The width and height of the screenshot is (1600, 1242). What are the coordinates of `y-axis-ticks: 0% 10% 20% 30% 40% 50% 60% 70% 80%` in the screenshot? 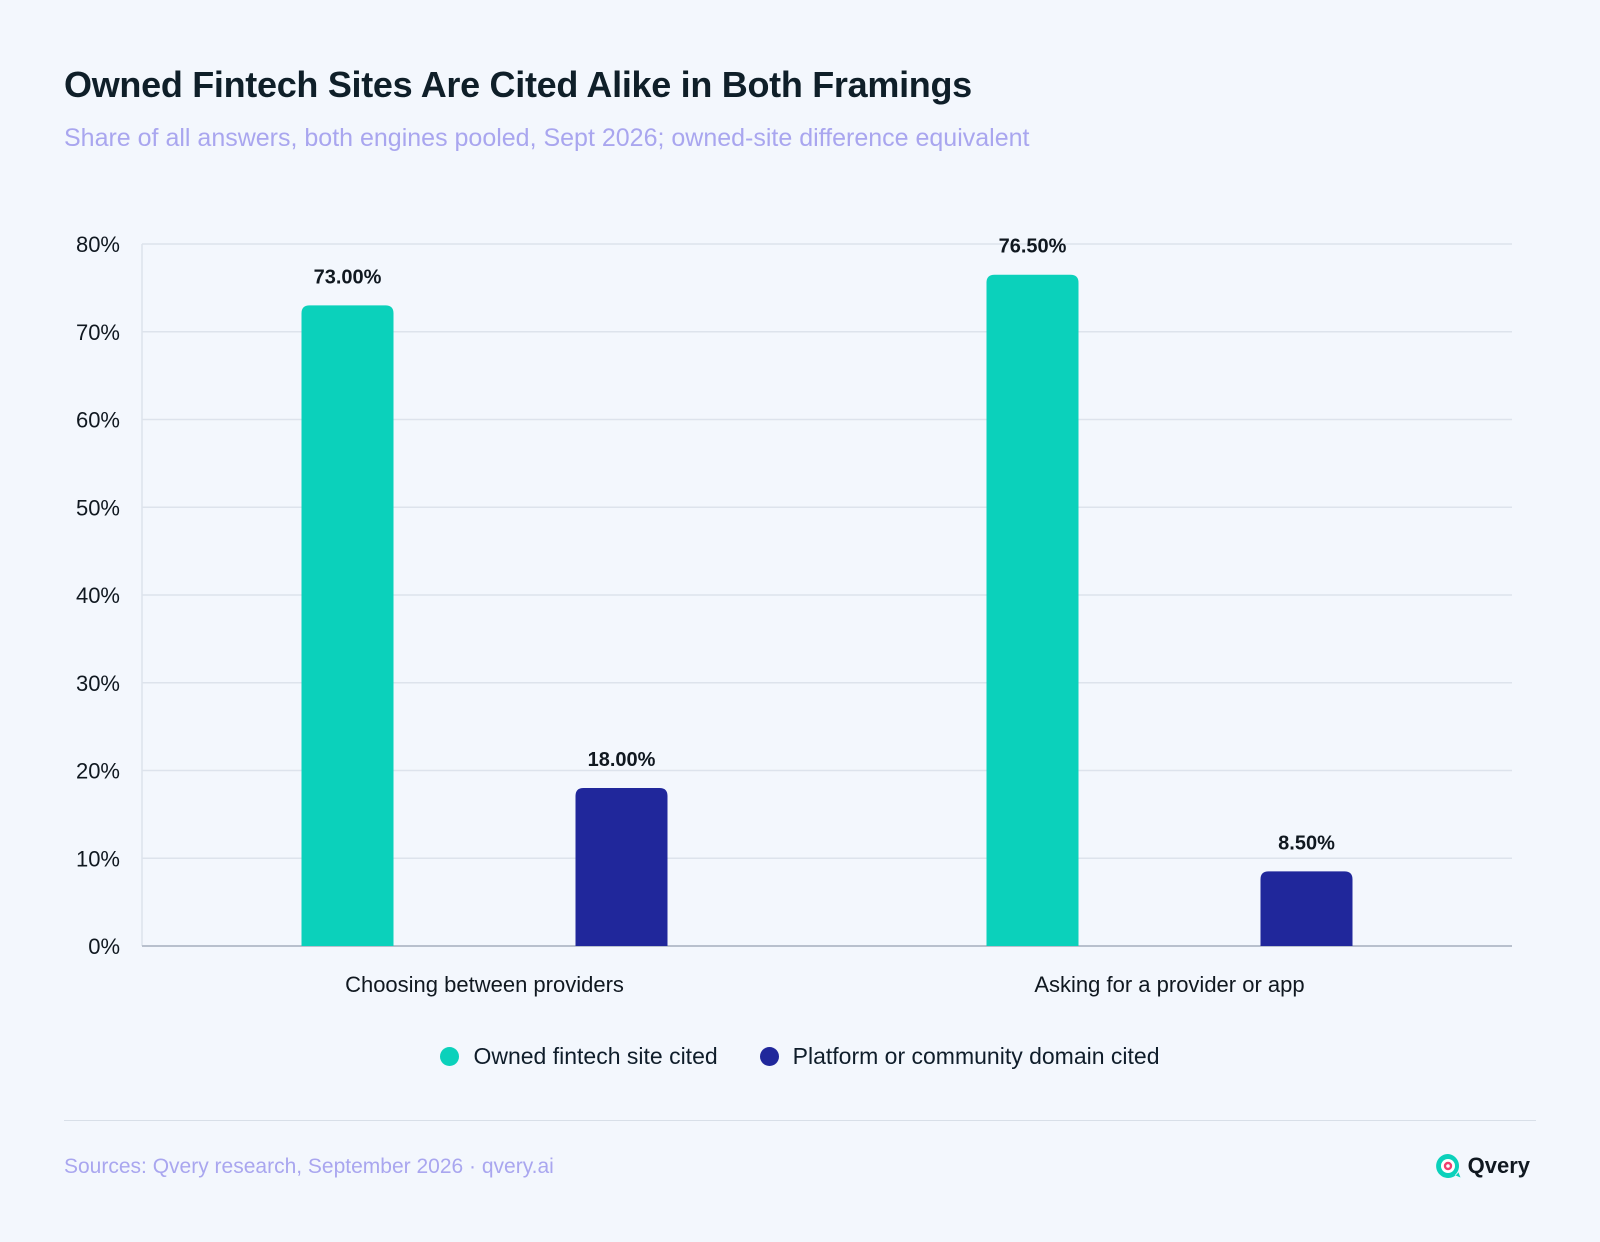 It's located at (98, 595).